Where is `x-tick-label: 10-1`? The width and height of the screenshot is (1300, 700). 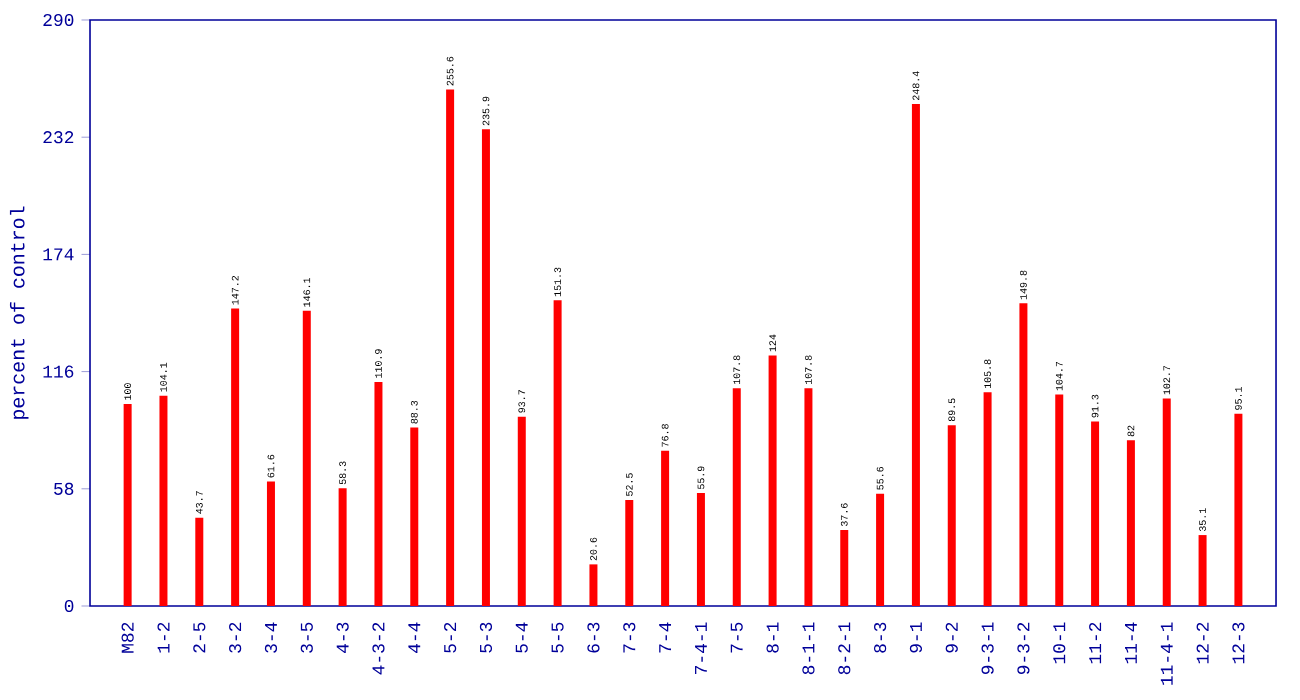 x-tick-label: 10-1 is located at coordinates (1059, 643).